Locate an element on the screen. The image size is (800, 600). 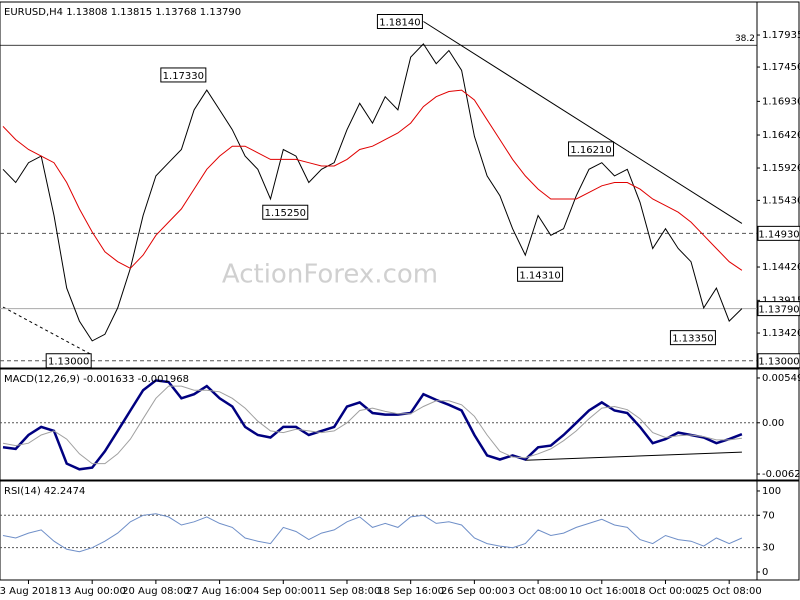
x-tick-label: 25 Oct 08:00 is located at coordinates (729, 591).